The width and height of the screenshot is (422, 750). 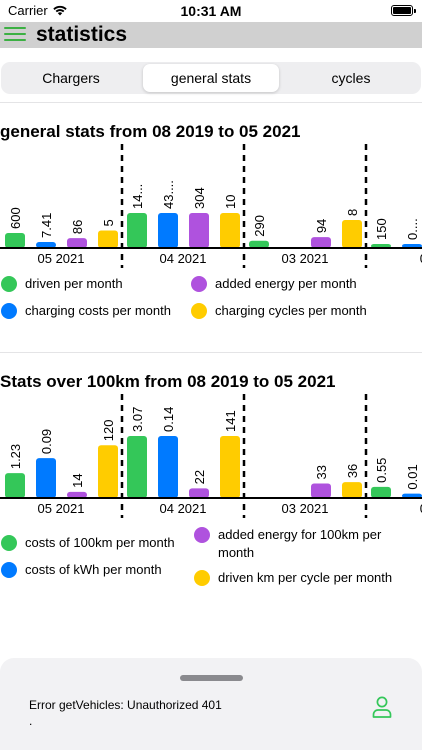 What do you see at coordinates (305, 577) in the screenshot?
I see `legend-label: driven km per cycle per month` at bounding box center [305, 577].